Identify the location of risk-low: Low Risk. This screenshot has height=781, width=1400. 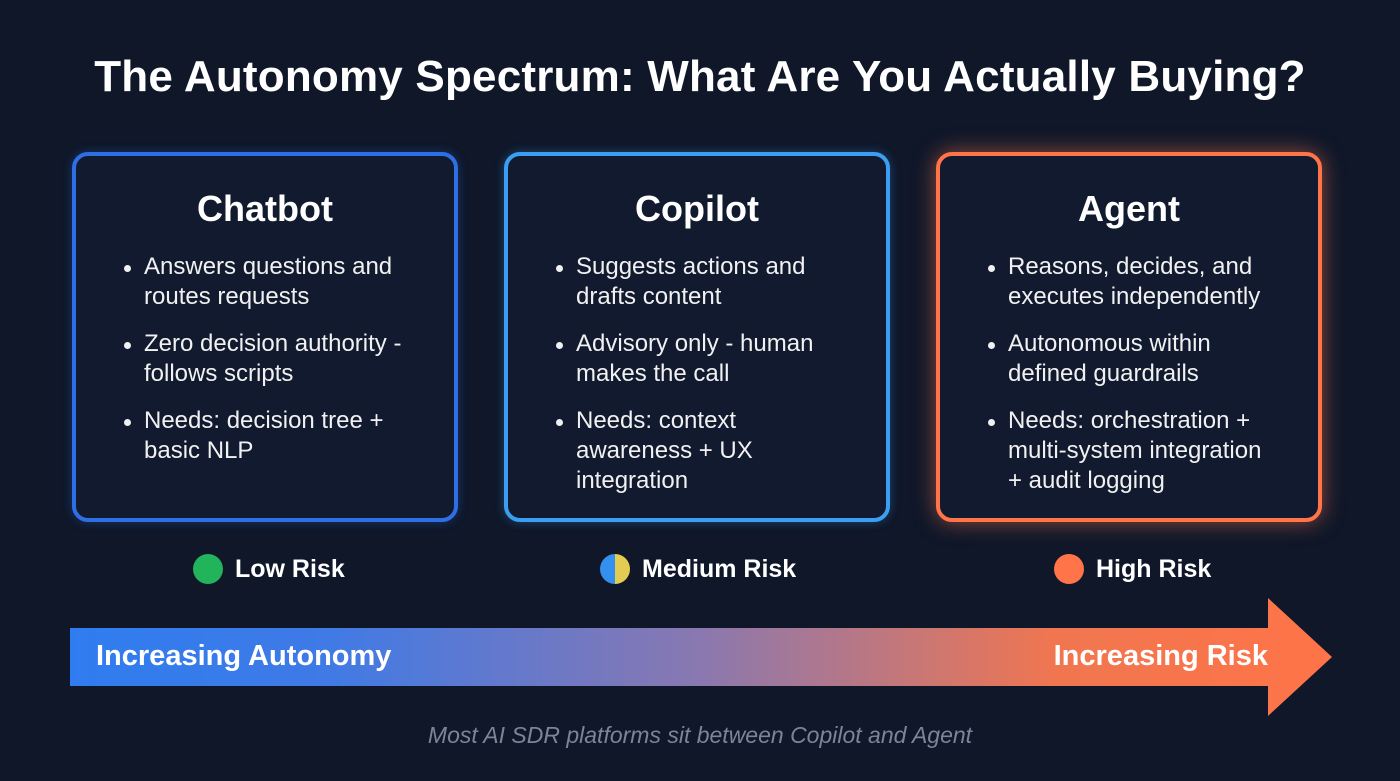
(269, 569).